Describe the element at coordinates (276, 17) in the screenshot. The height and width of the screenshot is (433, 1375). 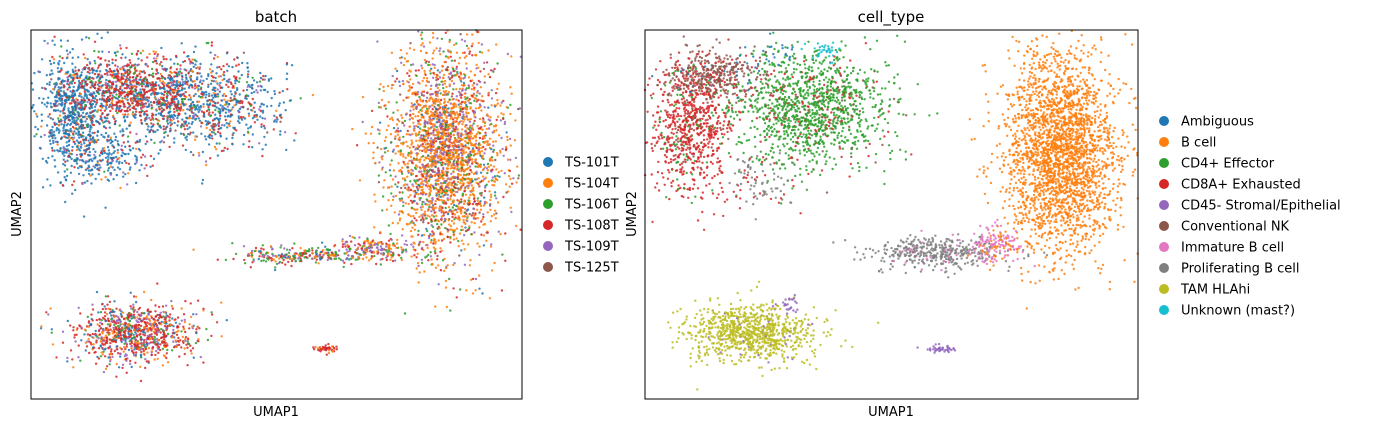
I see `panel-title: batch` at that location.